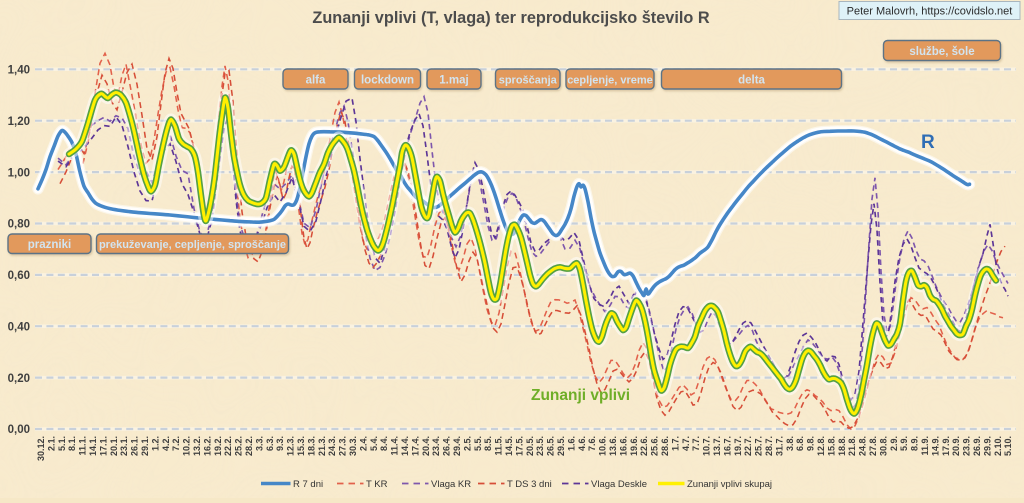 The width and height of the screenshot is (1024, 503). What do you see at coordinates (453, 80) in the screenshot?
I see `svg-text: 1.maj` at bounding box center [453, 80].